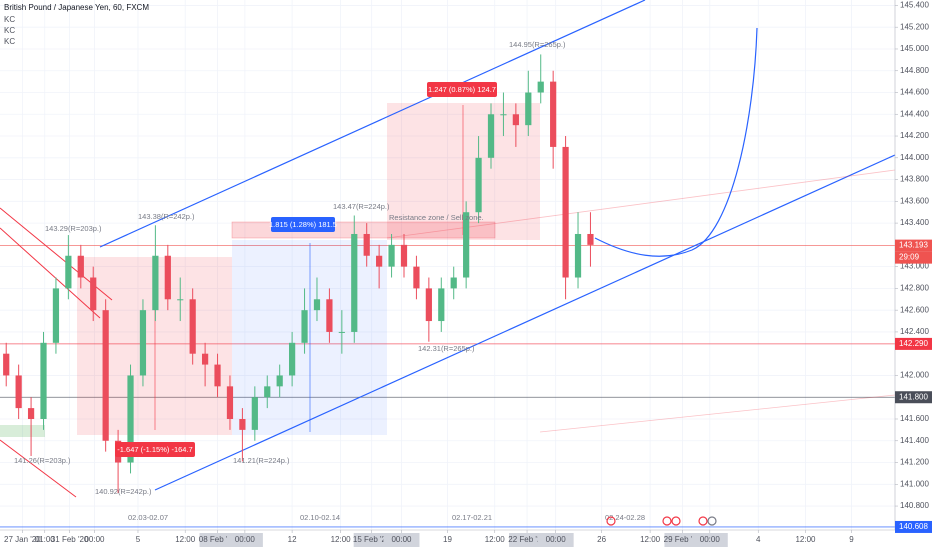 This screenshot has width=932, height=555. Describe the element at coordinates (361, 206) in the screenshot. I see `pivot-label: 143.47(R=224p.)` at that location.